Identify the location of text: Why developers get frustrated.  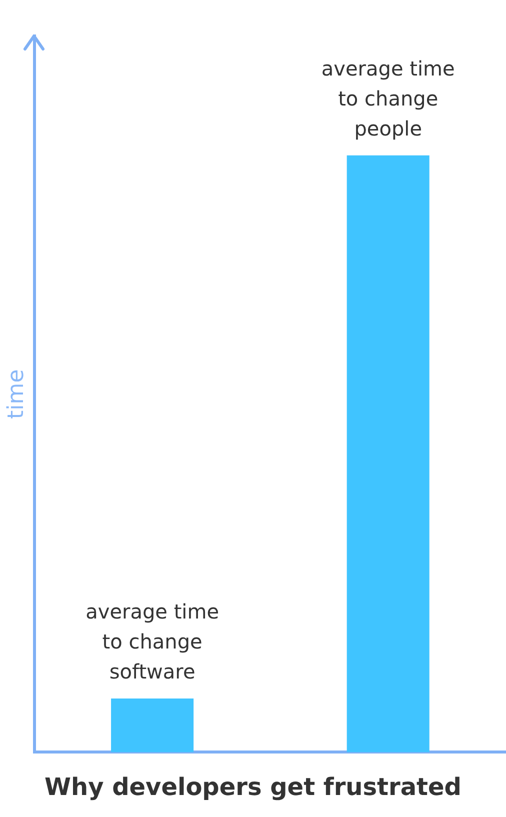
(253, 786).